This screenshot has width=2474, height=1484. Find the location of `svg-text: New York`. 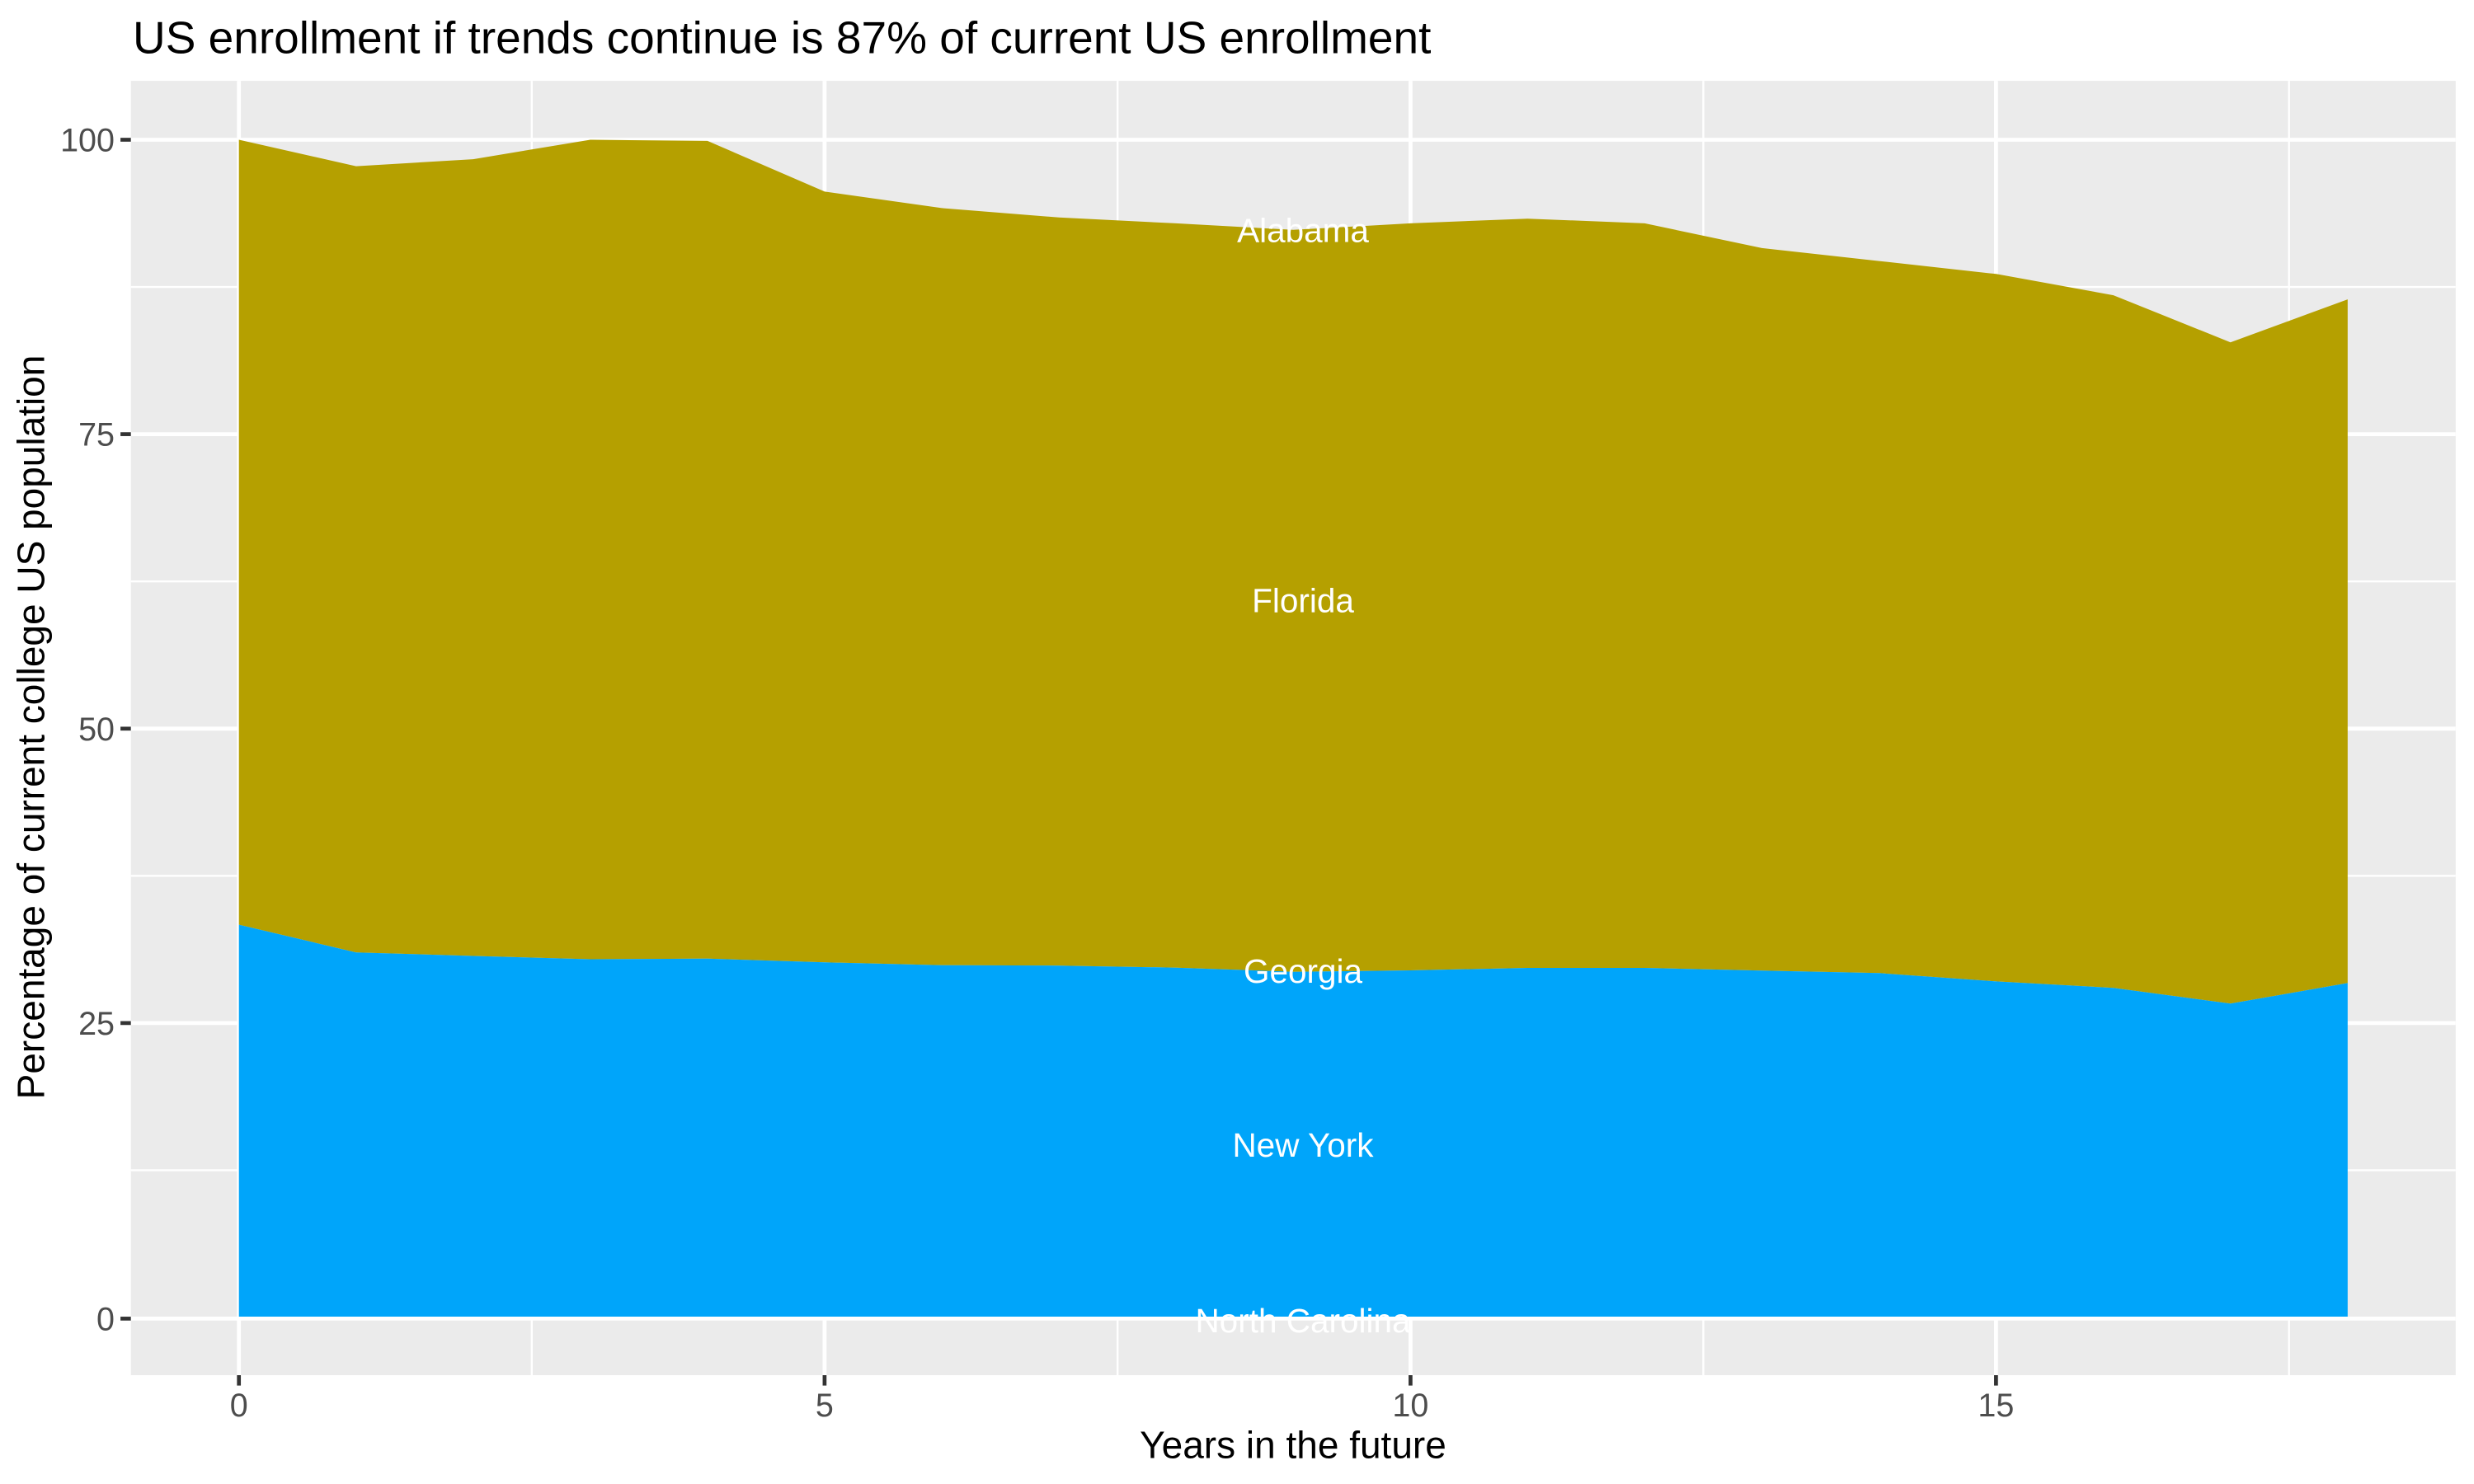

svg-text: New York is located at coordinates (1303, 1145).